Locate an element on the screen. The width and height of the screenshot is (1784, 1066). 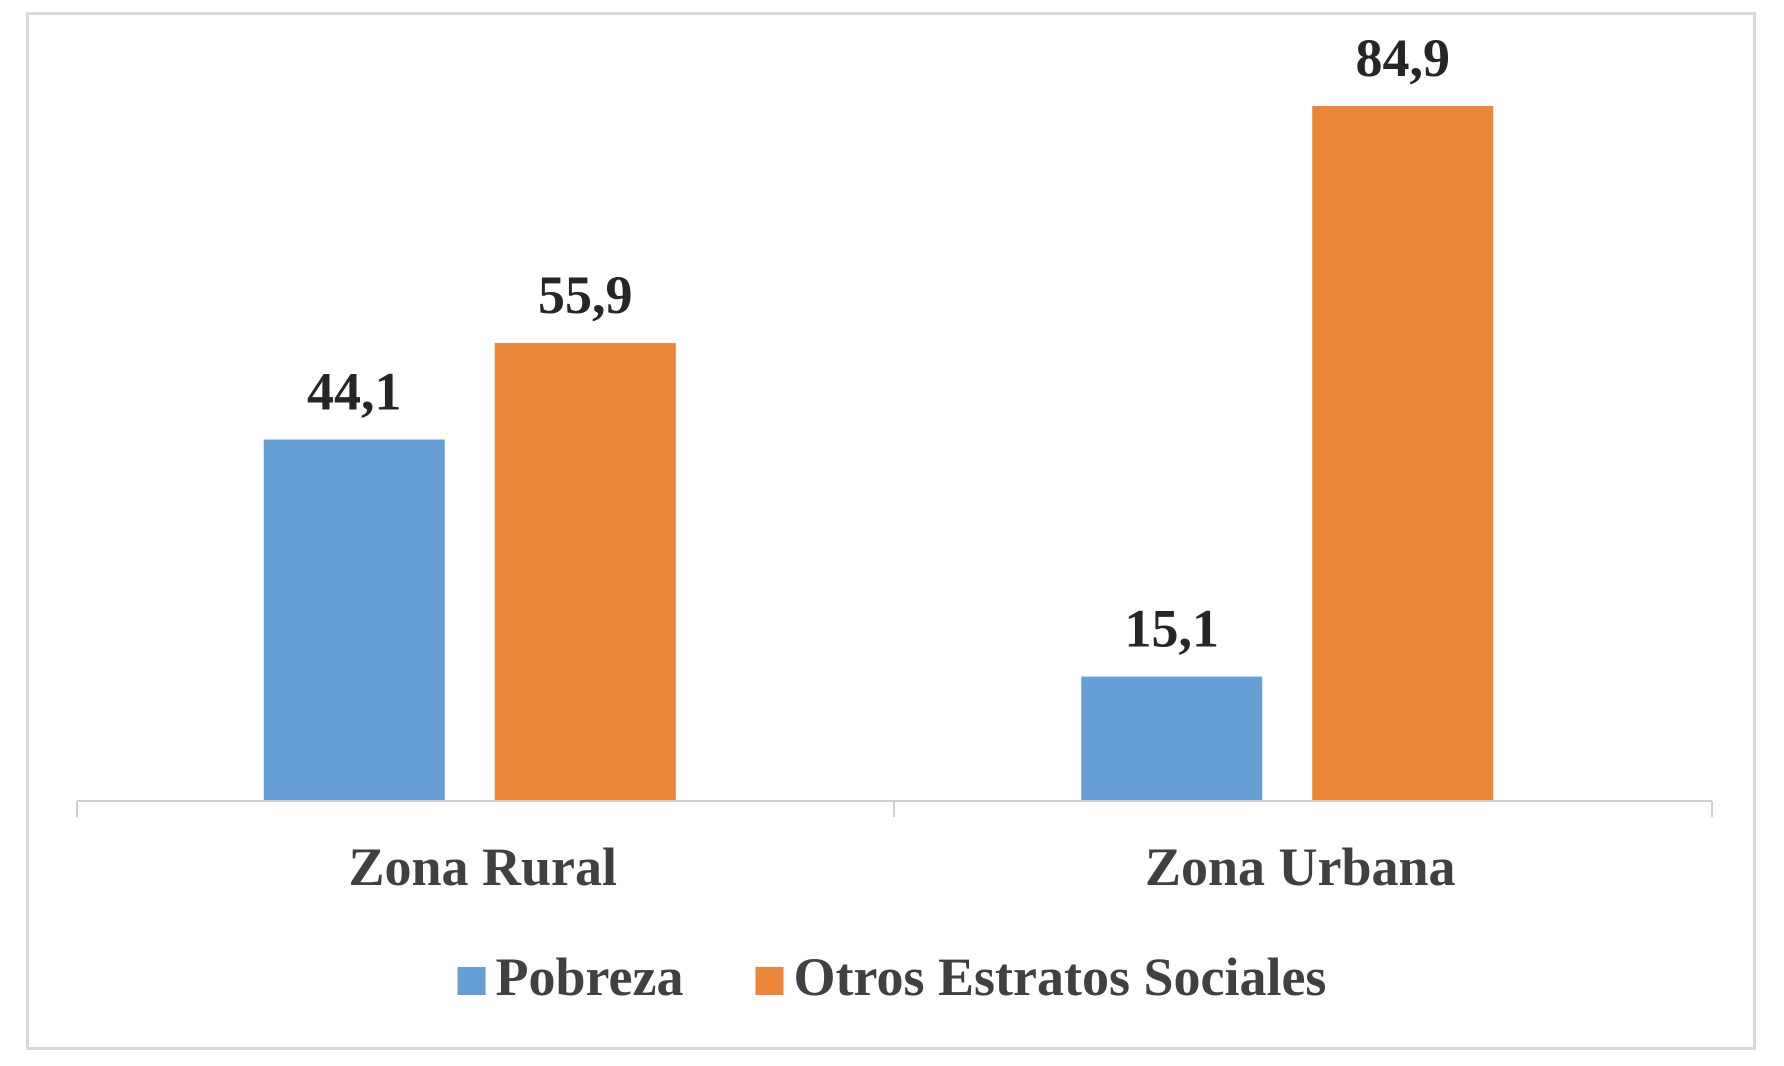
bar-pobreza-zona-urbana is located at coordinates (1172, 738).